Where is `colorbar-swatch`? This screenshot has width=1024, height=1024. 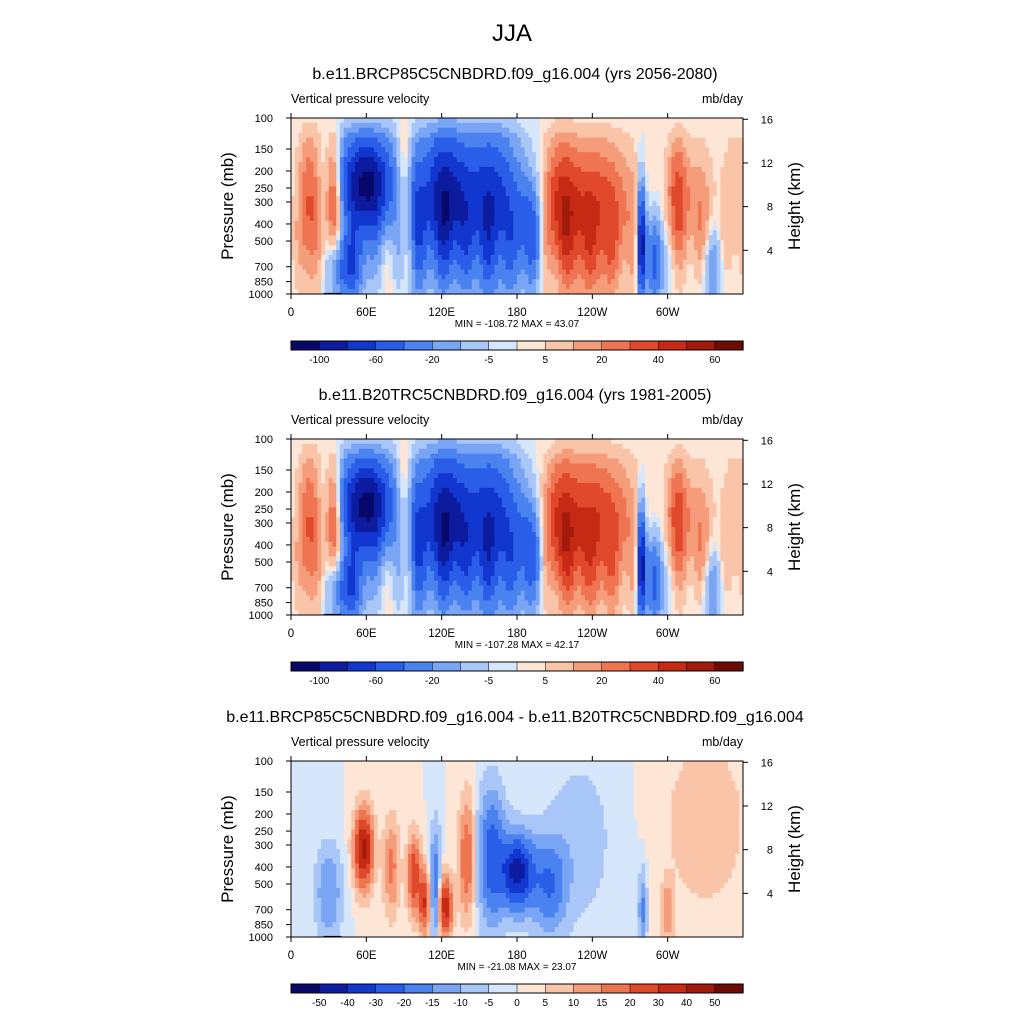
colorbar-swatch is located at coordinates (560, 345).